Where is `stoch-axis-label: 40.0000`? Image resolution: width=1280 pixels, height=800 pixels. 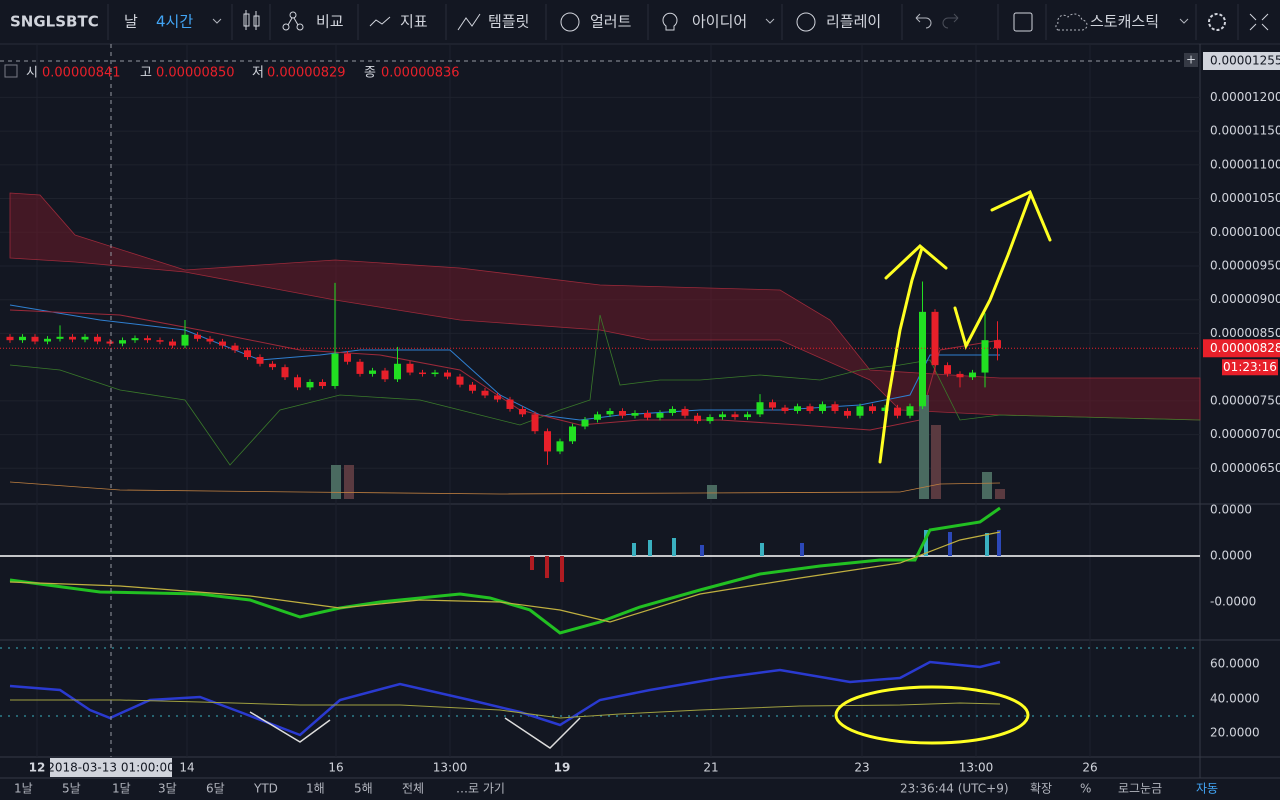
stoch-axis-label: 40.0000 is located at coordinates (1235, 699).